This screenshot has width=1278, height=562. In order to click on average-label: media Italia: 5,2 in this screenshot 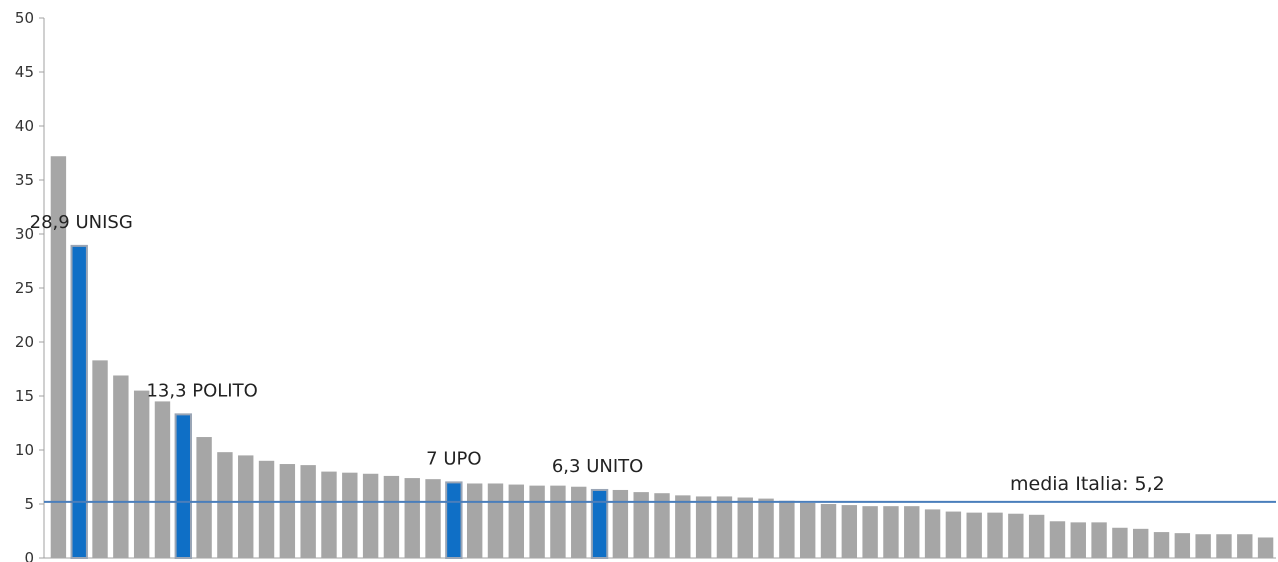, I will do `click(1087, 484)`.